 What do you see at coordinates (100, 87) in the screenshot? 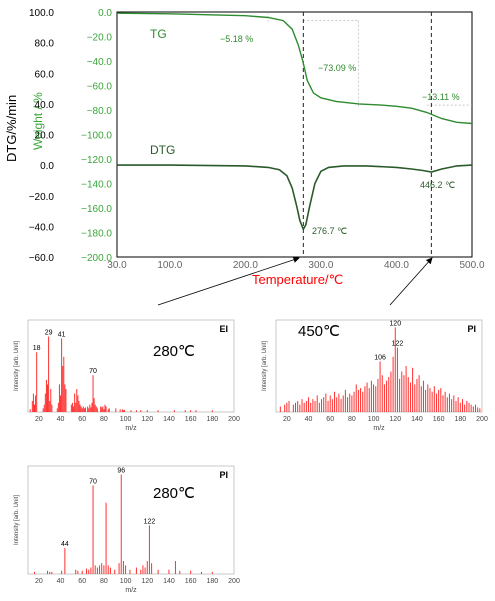
I see `weight-tick-label: −60.0` at bounding box center [100, 87].